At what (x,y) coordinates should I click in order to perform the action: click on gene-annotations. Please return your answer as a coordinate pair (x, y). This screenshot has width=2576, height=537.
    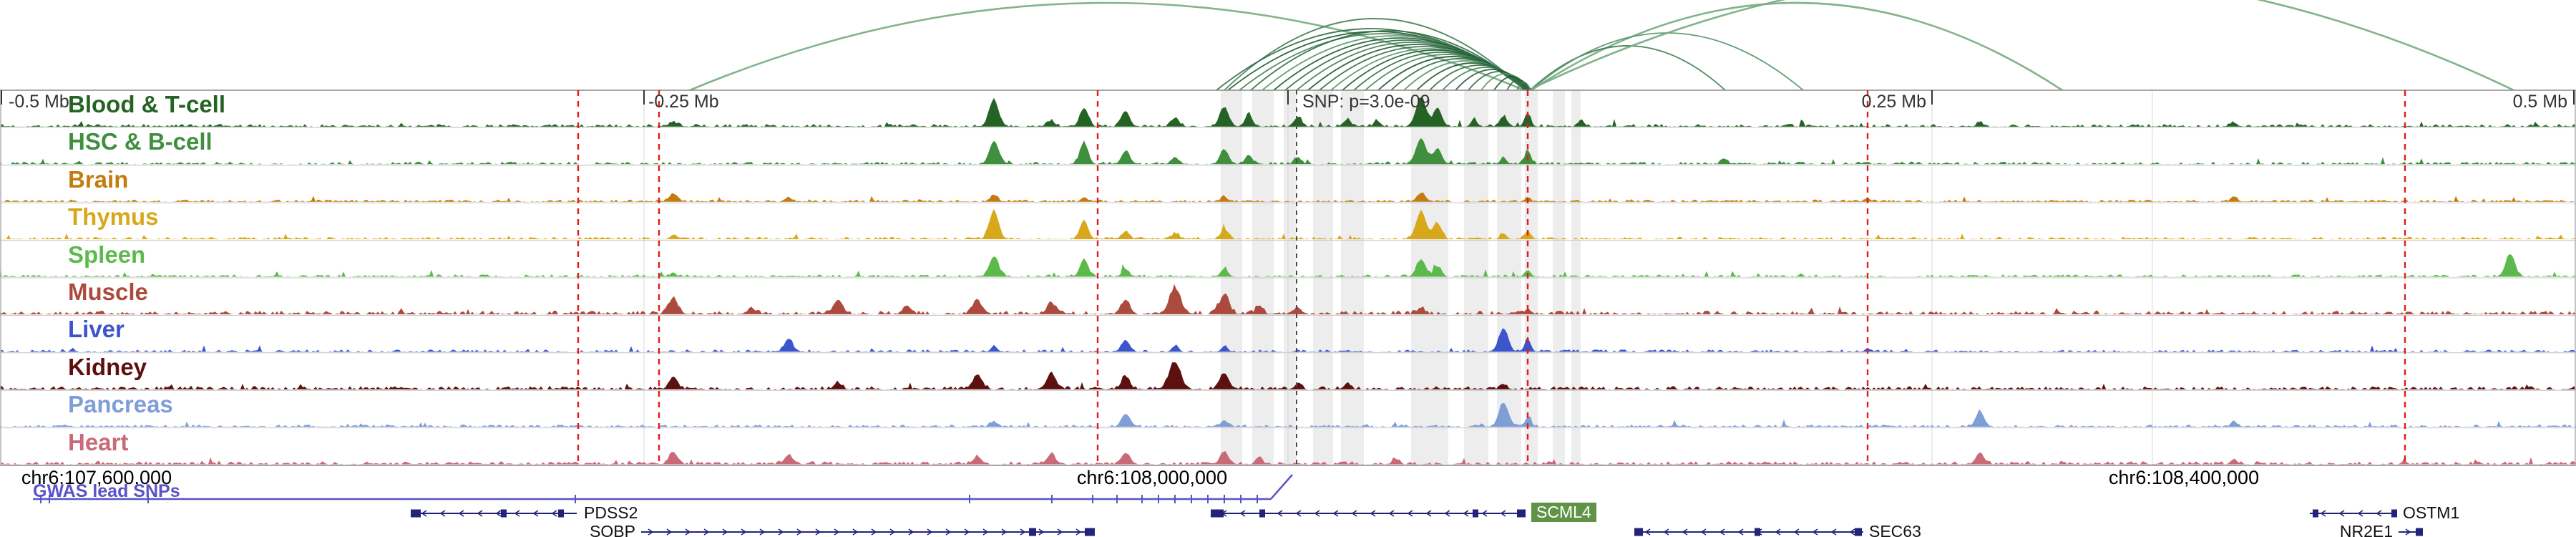
    Looking at the image, I should click on (1417, 522).